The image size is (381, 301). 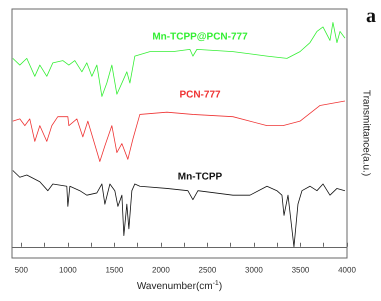 What do you see at coordinates (200, 177) in the screenshot?
I see `series-label: Mn-TCPP` at bounding box center [200, 177].